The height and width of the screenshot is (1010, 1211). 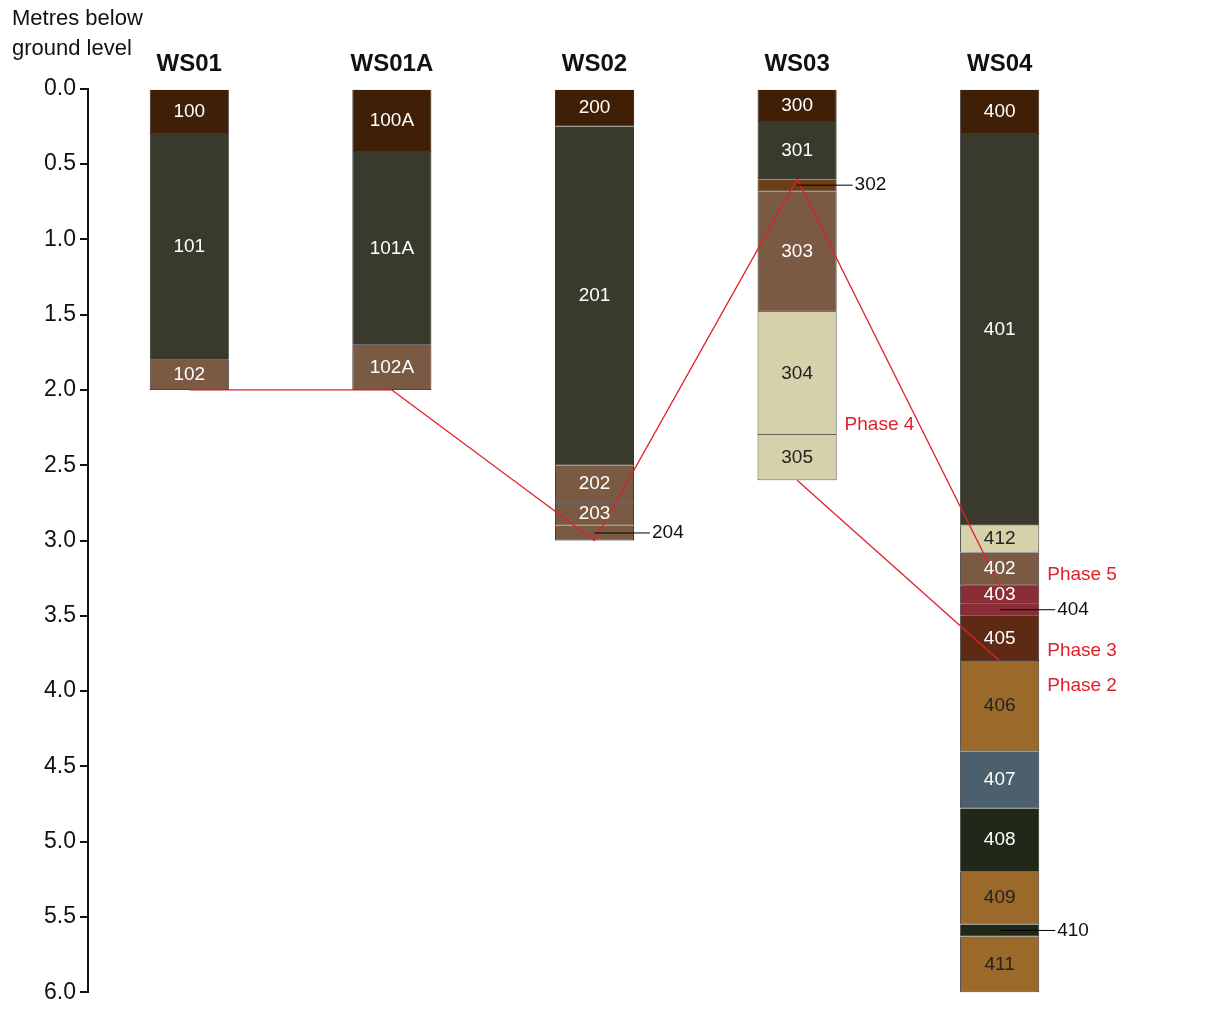 What do you see at coordinates (1082, 649) in the screenshot?
I see `annotation: Phase 3` at bounding box center [1082, 649].